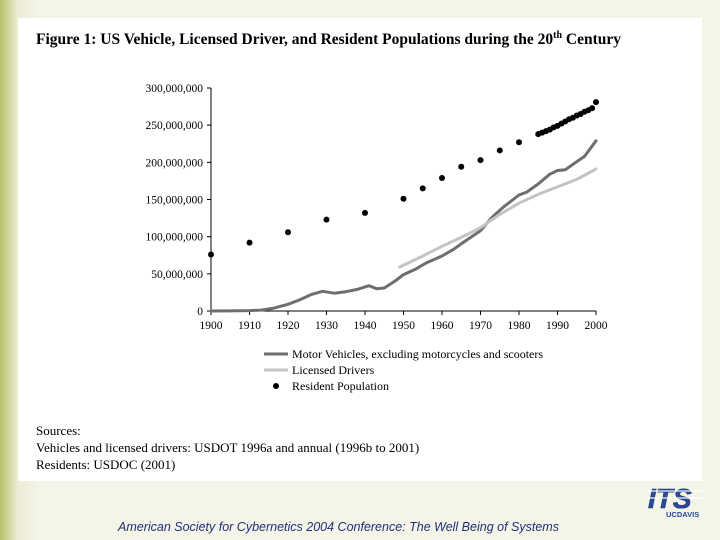 This screenshot has width=720, height=540. What do you see at coordinates (519, 326) in the screenshot?
I see `x-tick-label: 1980` at bounding box center [519, 326].